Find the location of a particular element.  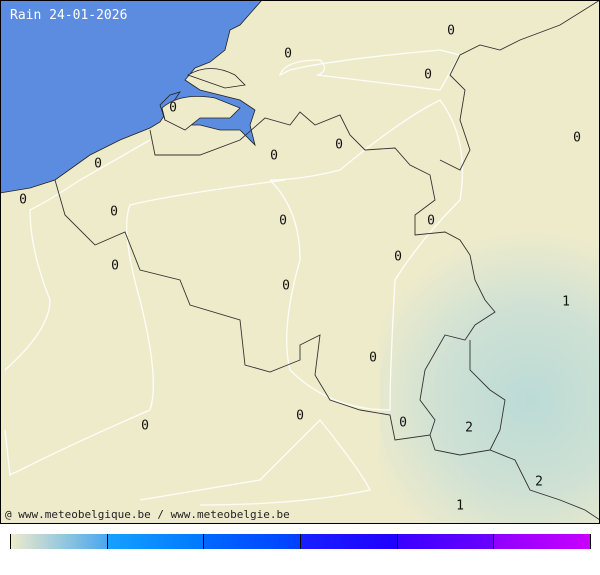

color-scale-bar is located at coordinates (301, 541).